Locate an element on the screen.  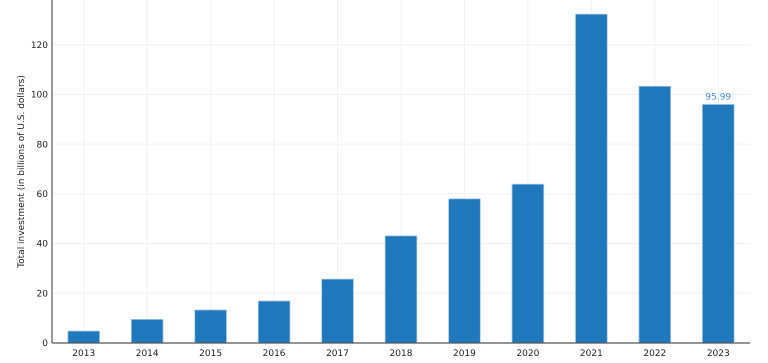
x-tick-label: 2017 is located at coordinates (337, 354).